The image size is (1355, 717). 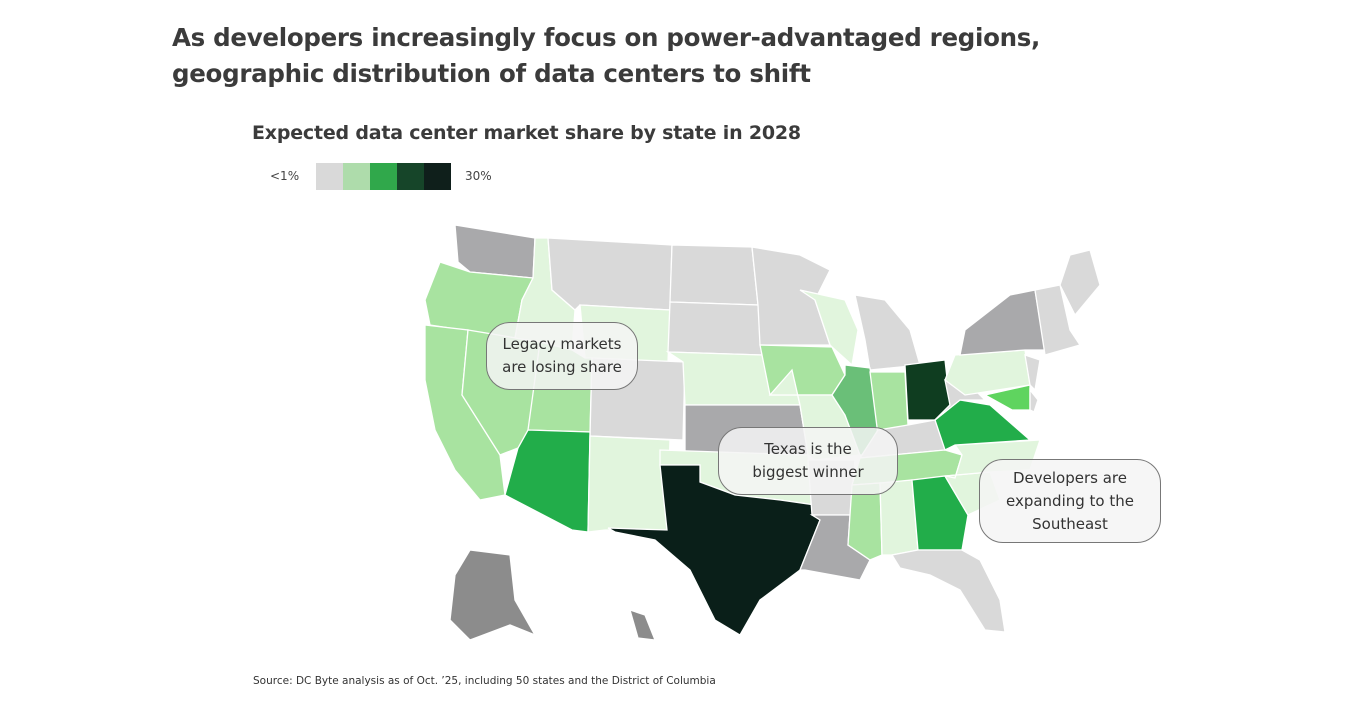 I want to click on state-wa, so click(x=495, y=251).